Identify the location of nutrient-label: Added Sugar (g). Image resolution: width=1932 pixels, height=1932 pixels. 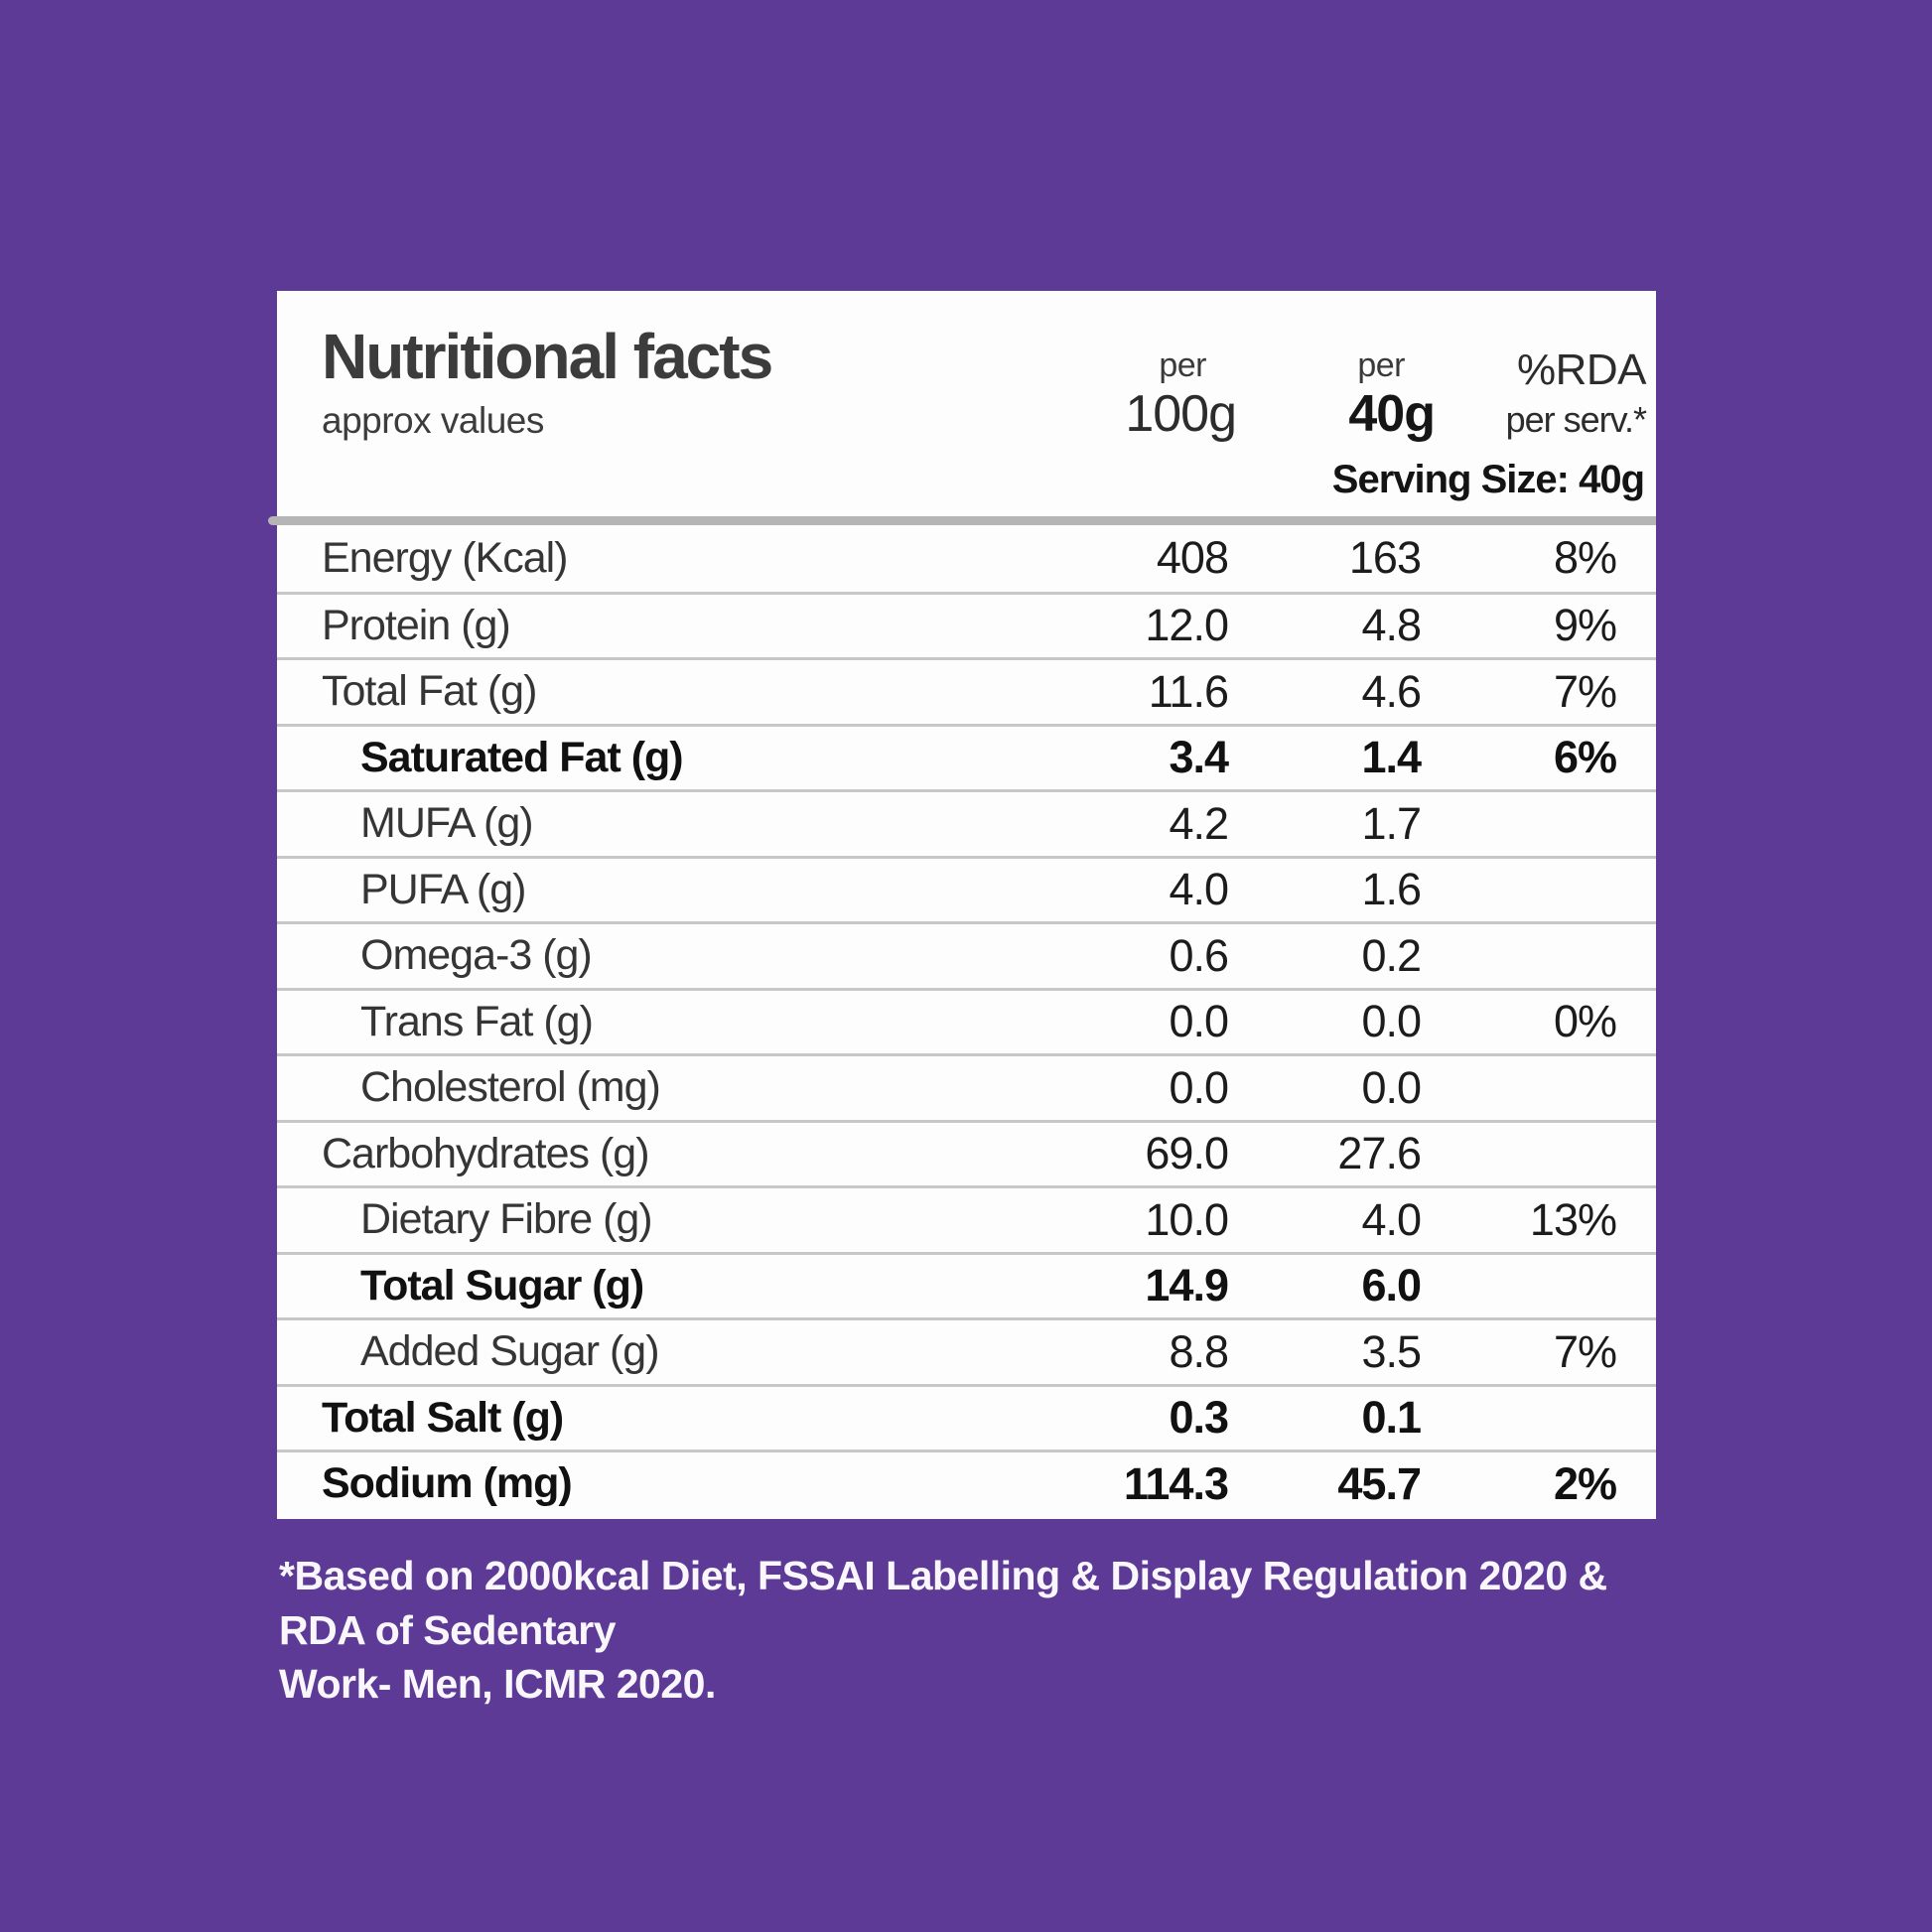
(510, 1351).